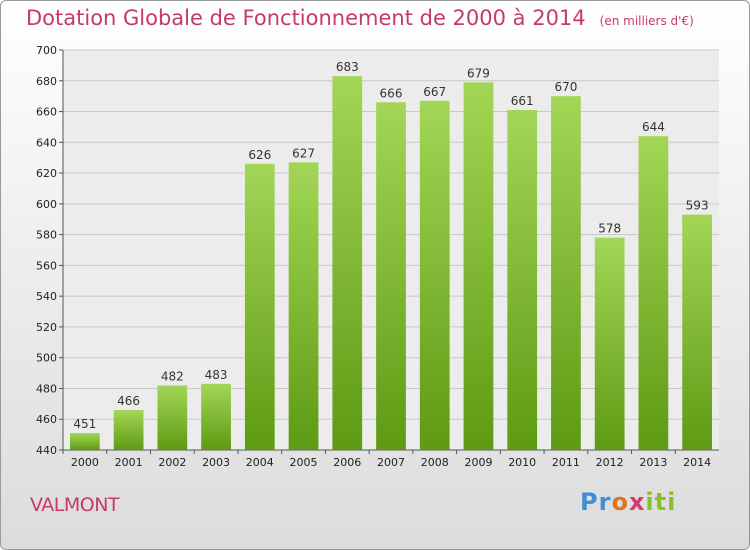 The width and height of the screenshot is (750, 550). What do you see at coordinates (646, 21) in the screenshot?
I see `chart-title-unit: (en milliers d'€)` at bounding box center [646, 21].